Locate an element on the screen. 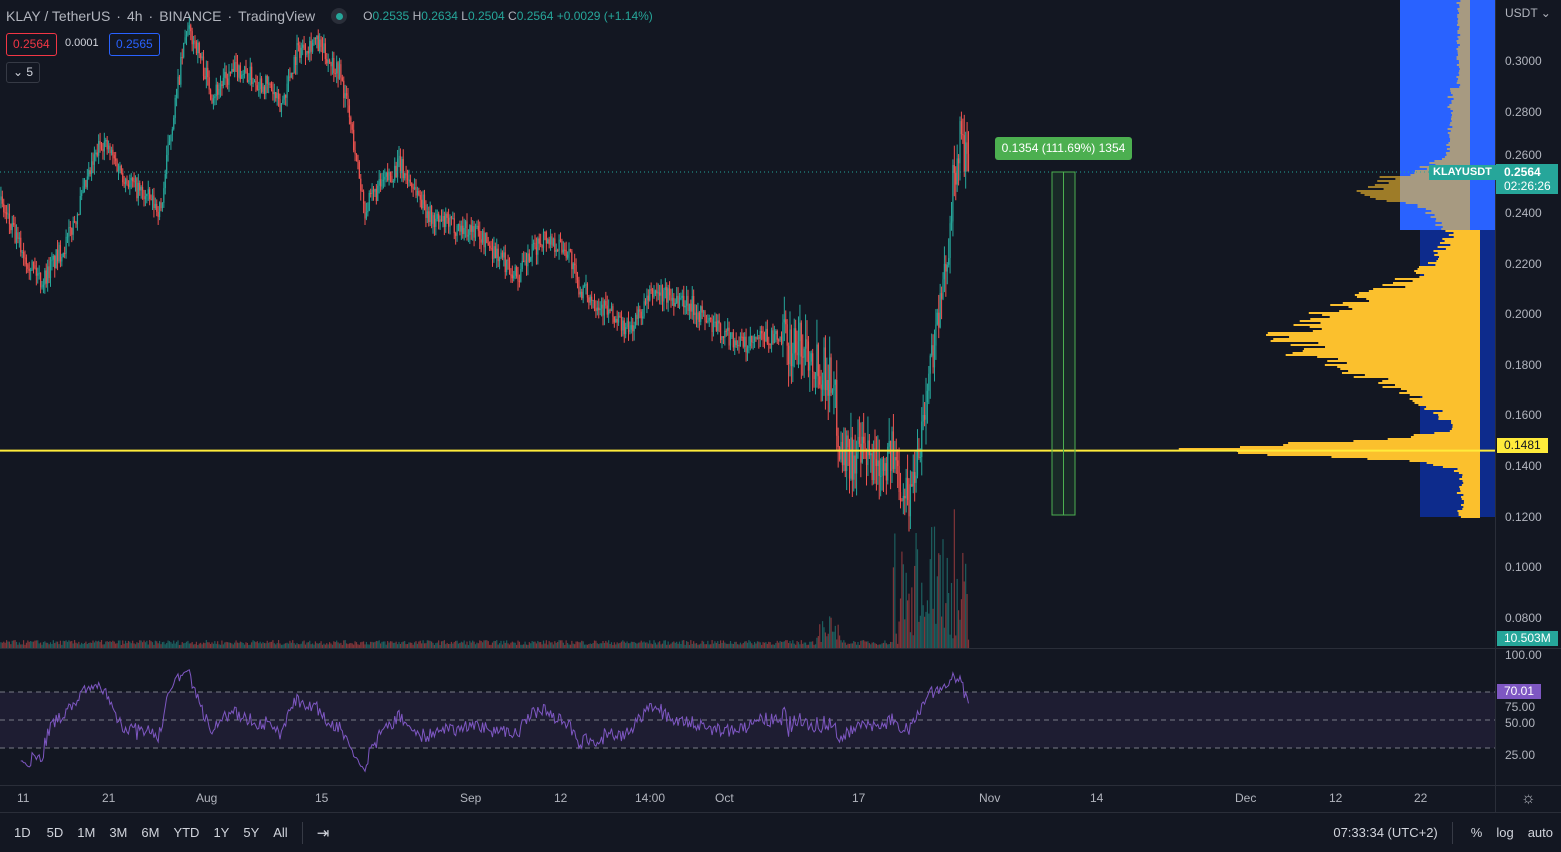 The image size is (1561, 852). currency-select: USDT ⌄ is located at coordinates (1528, 13).